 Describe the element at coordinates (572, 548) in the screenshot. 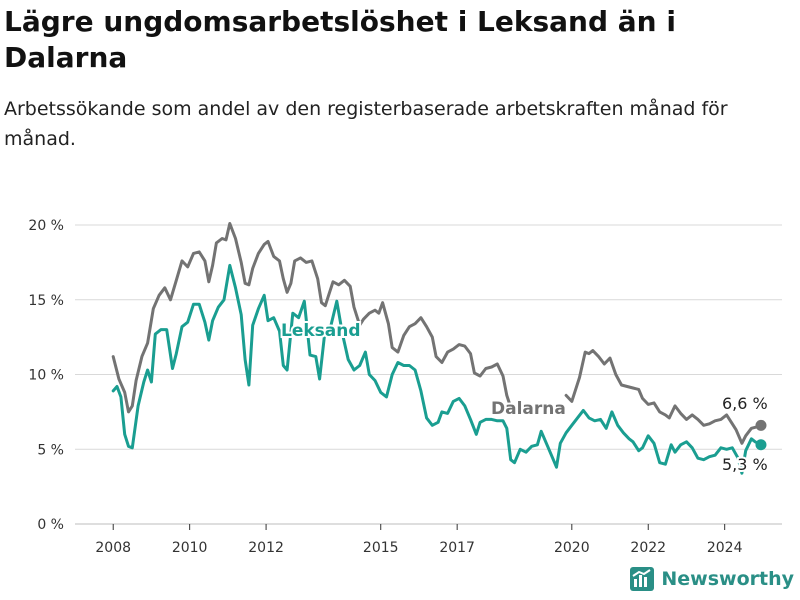

I see `x-tick-label: 2020` at that location.